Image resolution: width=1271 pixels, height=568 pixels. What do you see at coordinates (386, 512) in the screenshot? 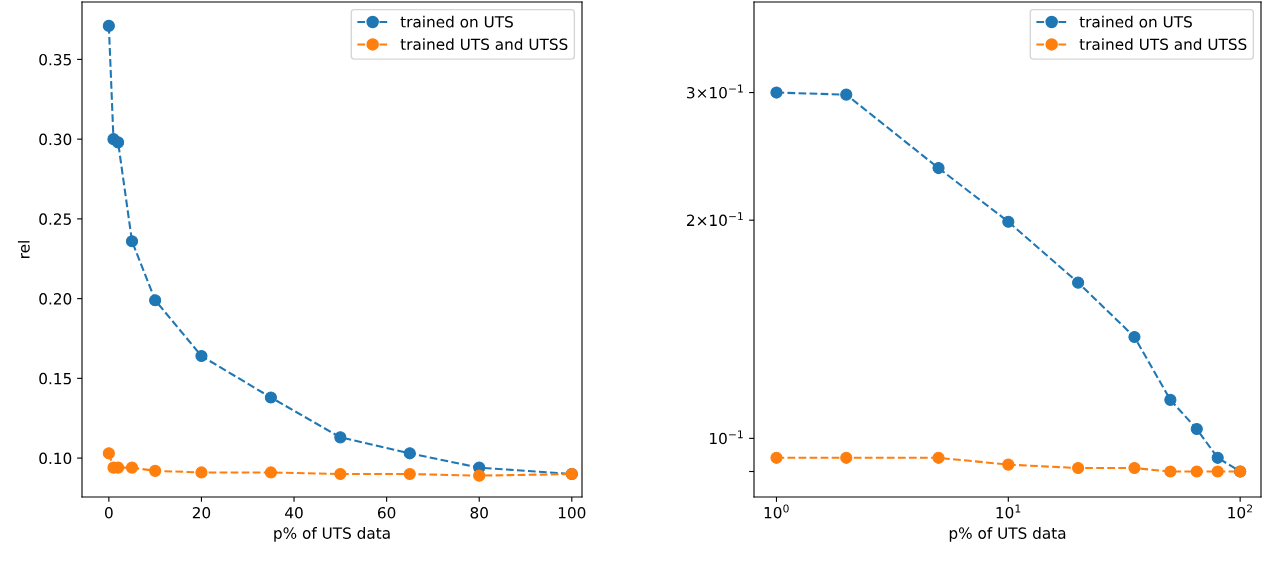
I see `x-tick-label: 60` at bounding box center [386, 512].